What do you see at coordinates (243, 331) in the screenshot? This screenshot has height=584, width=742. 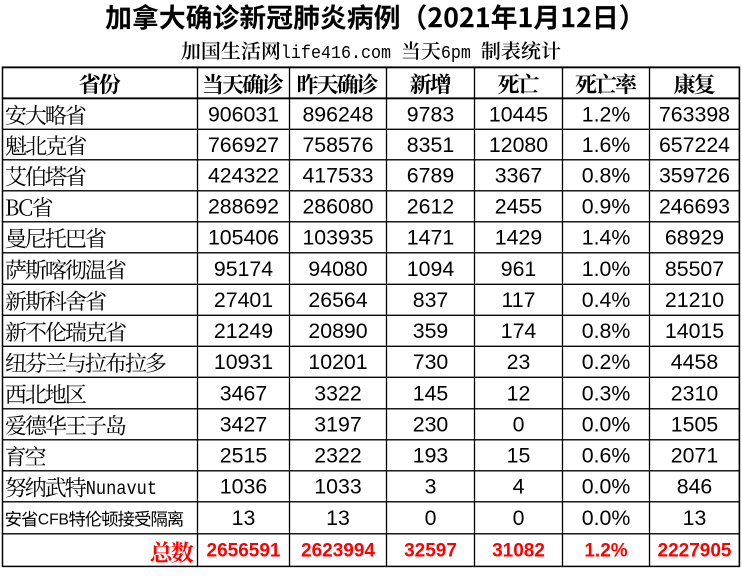 I see `svg-text: 21249` at bounding box center [243, 331].